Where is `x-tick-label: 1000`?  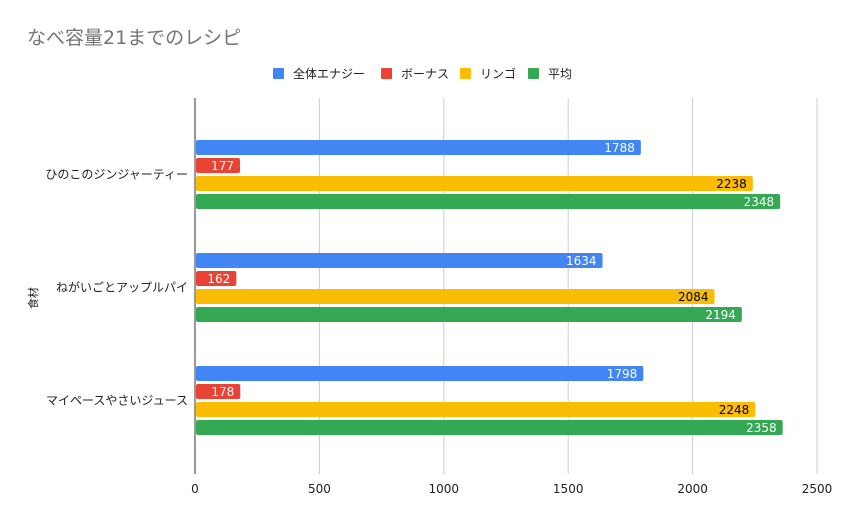 x-tick-label: 1000 is located at coordinates (444, 489).